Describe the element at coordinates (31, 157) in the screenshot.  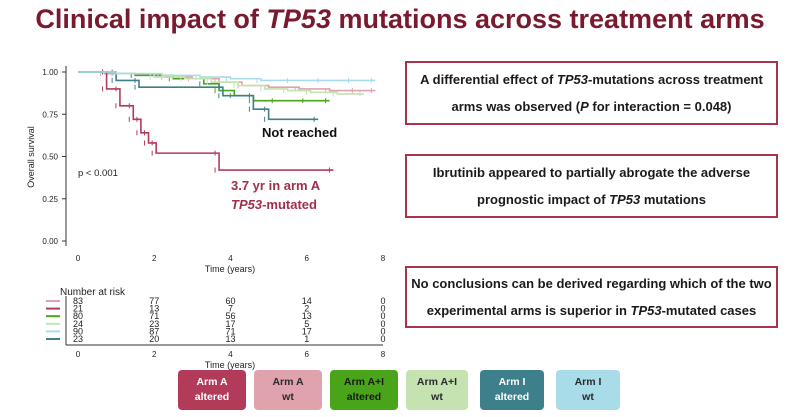
I see `y-axis-label: Overall survival` at that location.